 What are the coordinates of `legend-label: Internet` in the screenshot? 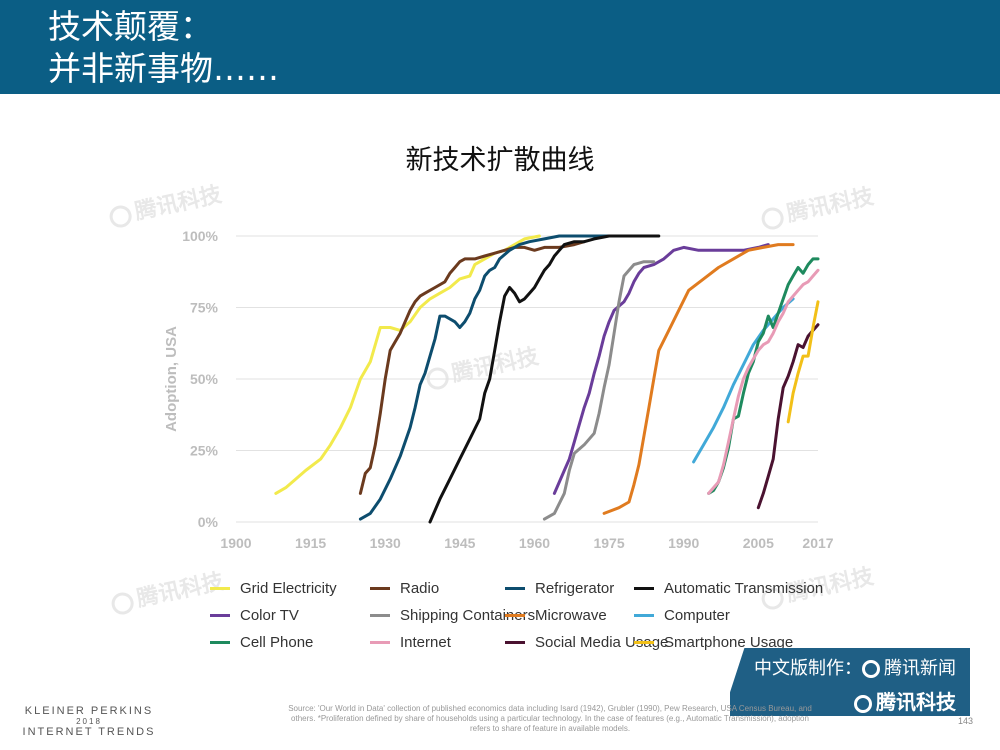 It's located at (425, 642).